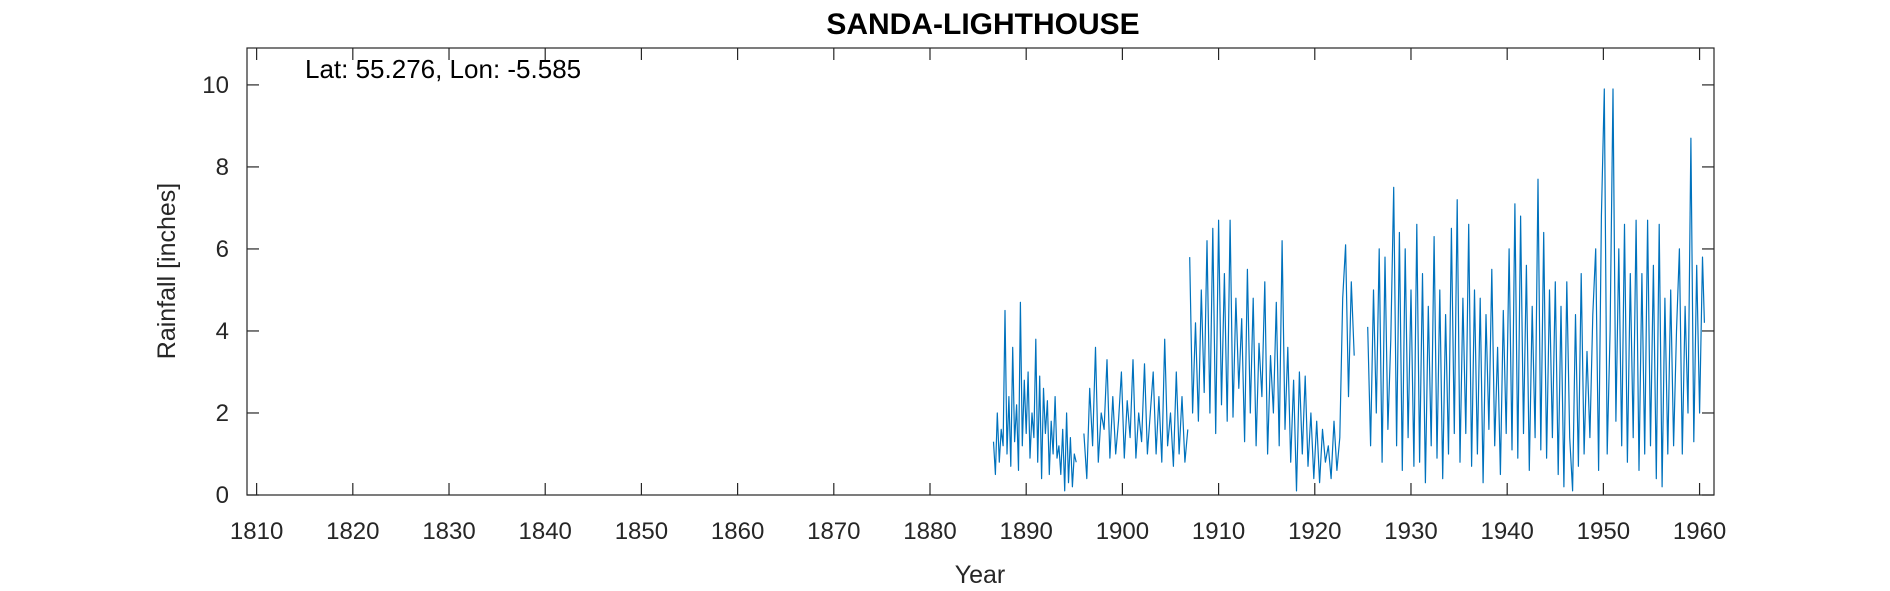 This screenshot has height=591, width=1890. What do you see at coordinates (1025, 531) in the screenshot?
I see `x-tick-label: 1890` at bounding box center [1025, 531].